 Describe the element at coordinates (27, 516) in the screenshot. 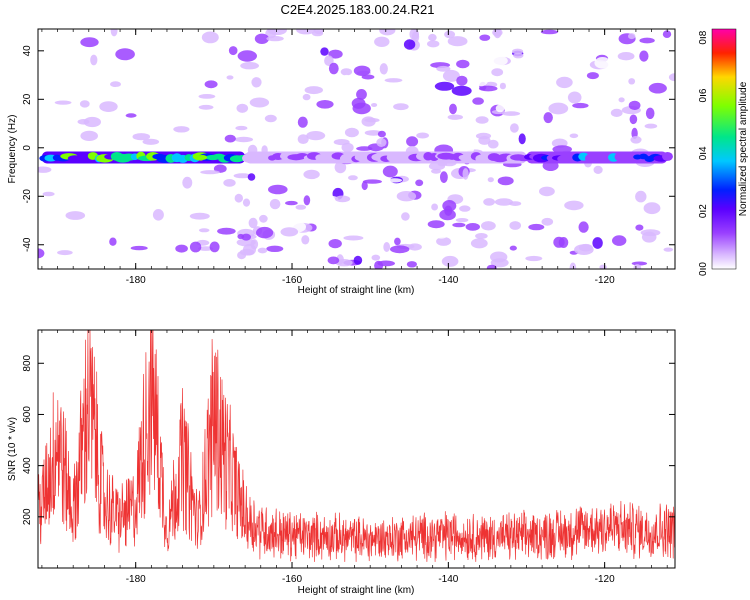

I see `snr-ytick-label: 200` at that location.